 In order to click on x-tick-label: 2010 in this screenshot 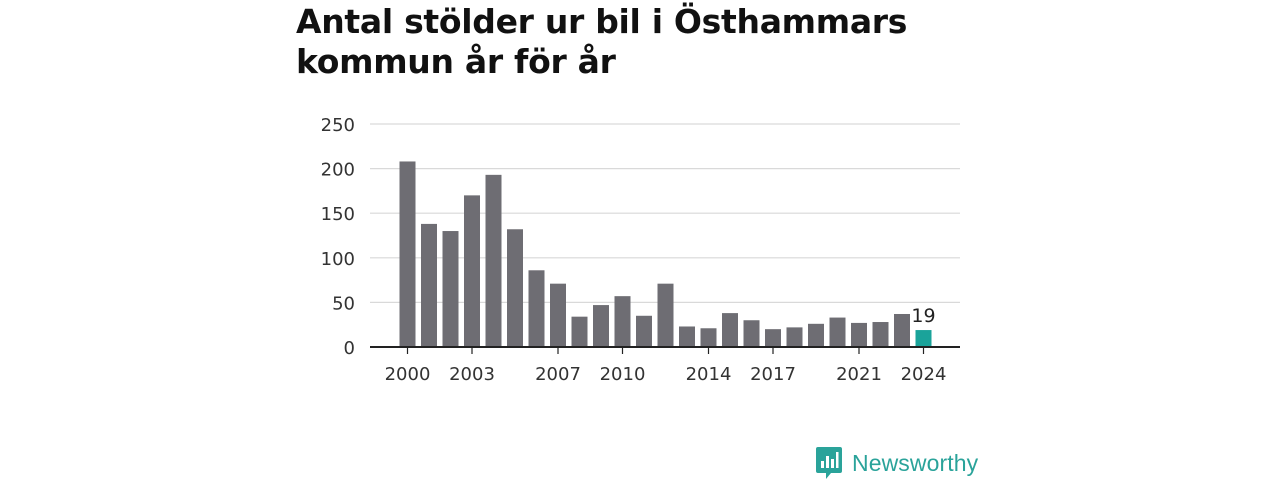, I will do `click(623, 374)`.